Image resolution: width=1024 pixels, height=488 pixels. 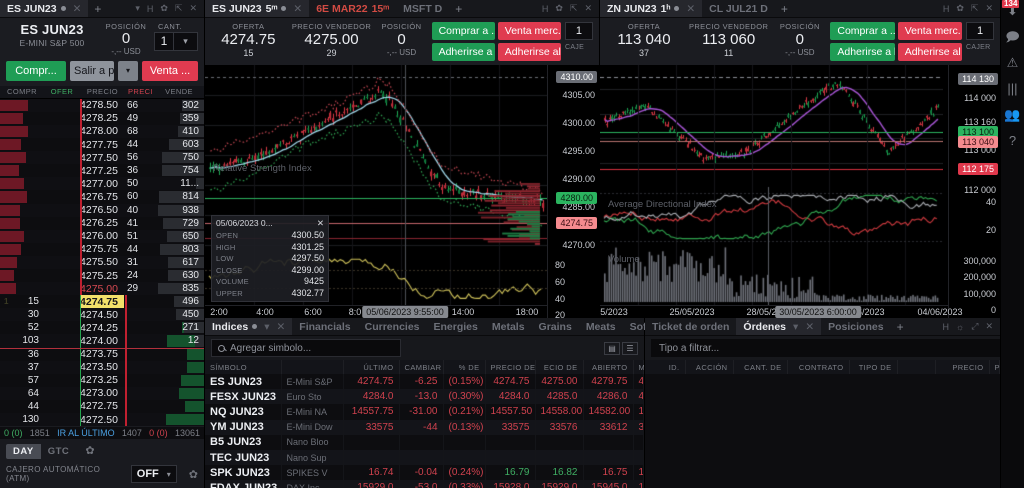 I want to click on help-icon: ?, so click(x=1012, y=140).